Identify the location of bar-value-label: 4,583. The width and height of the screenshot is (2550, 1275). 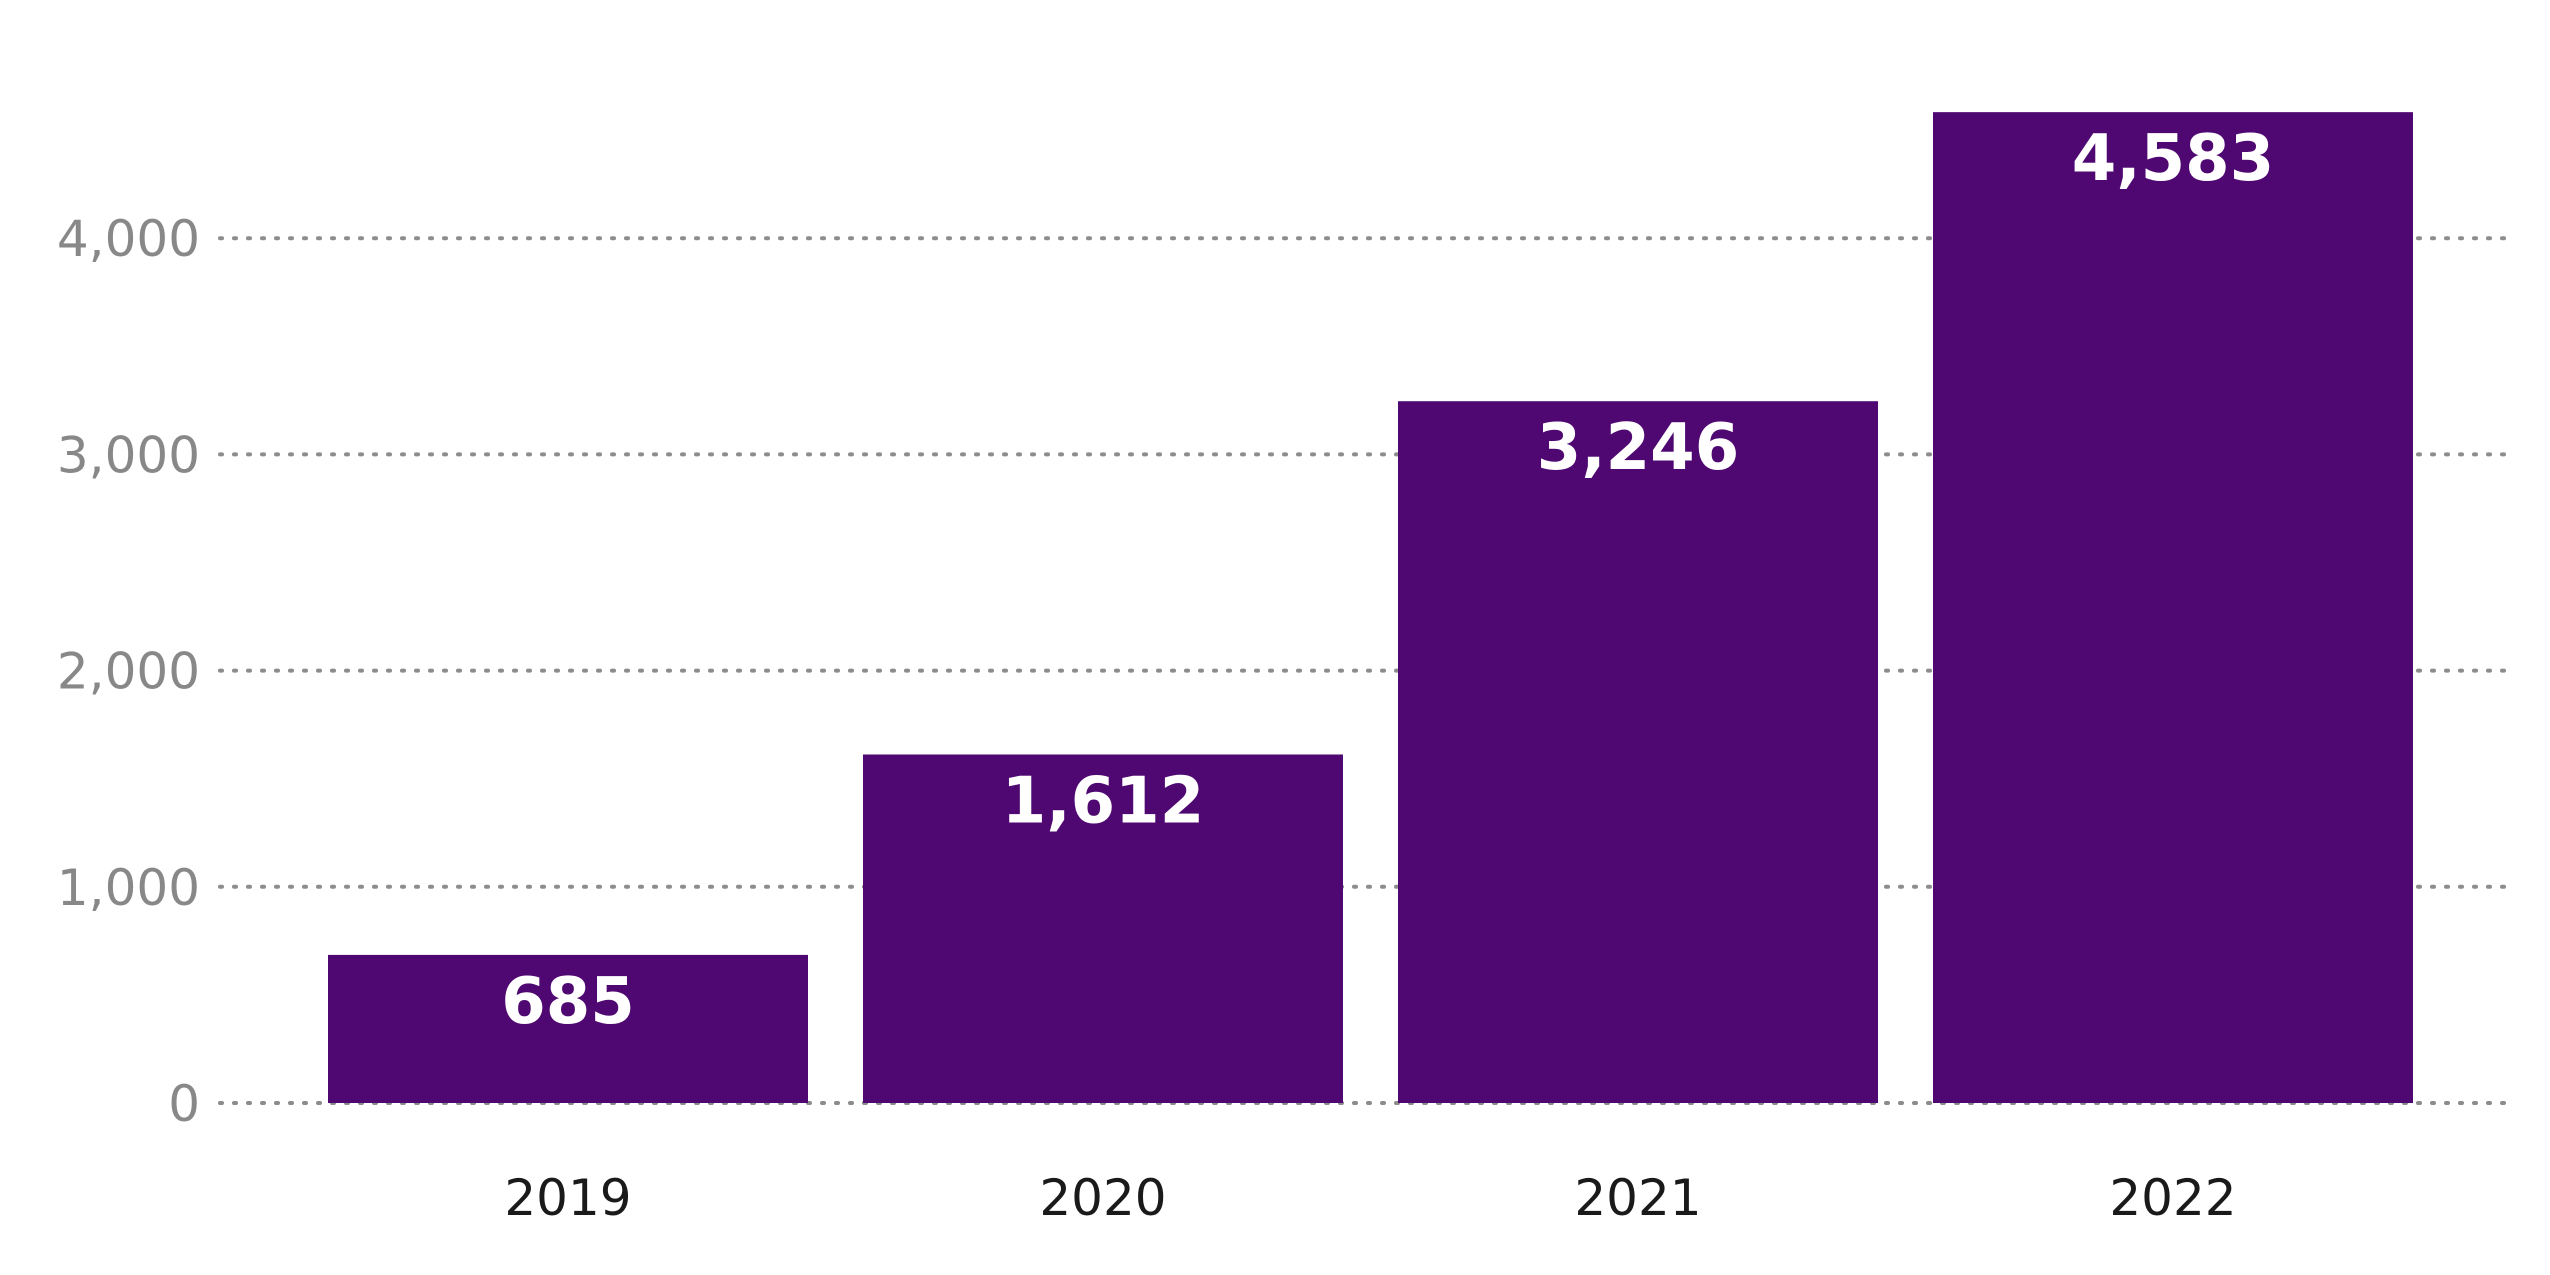
(2173, 159).